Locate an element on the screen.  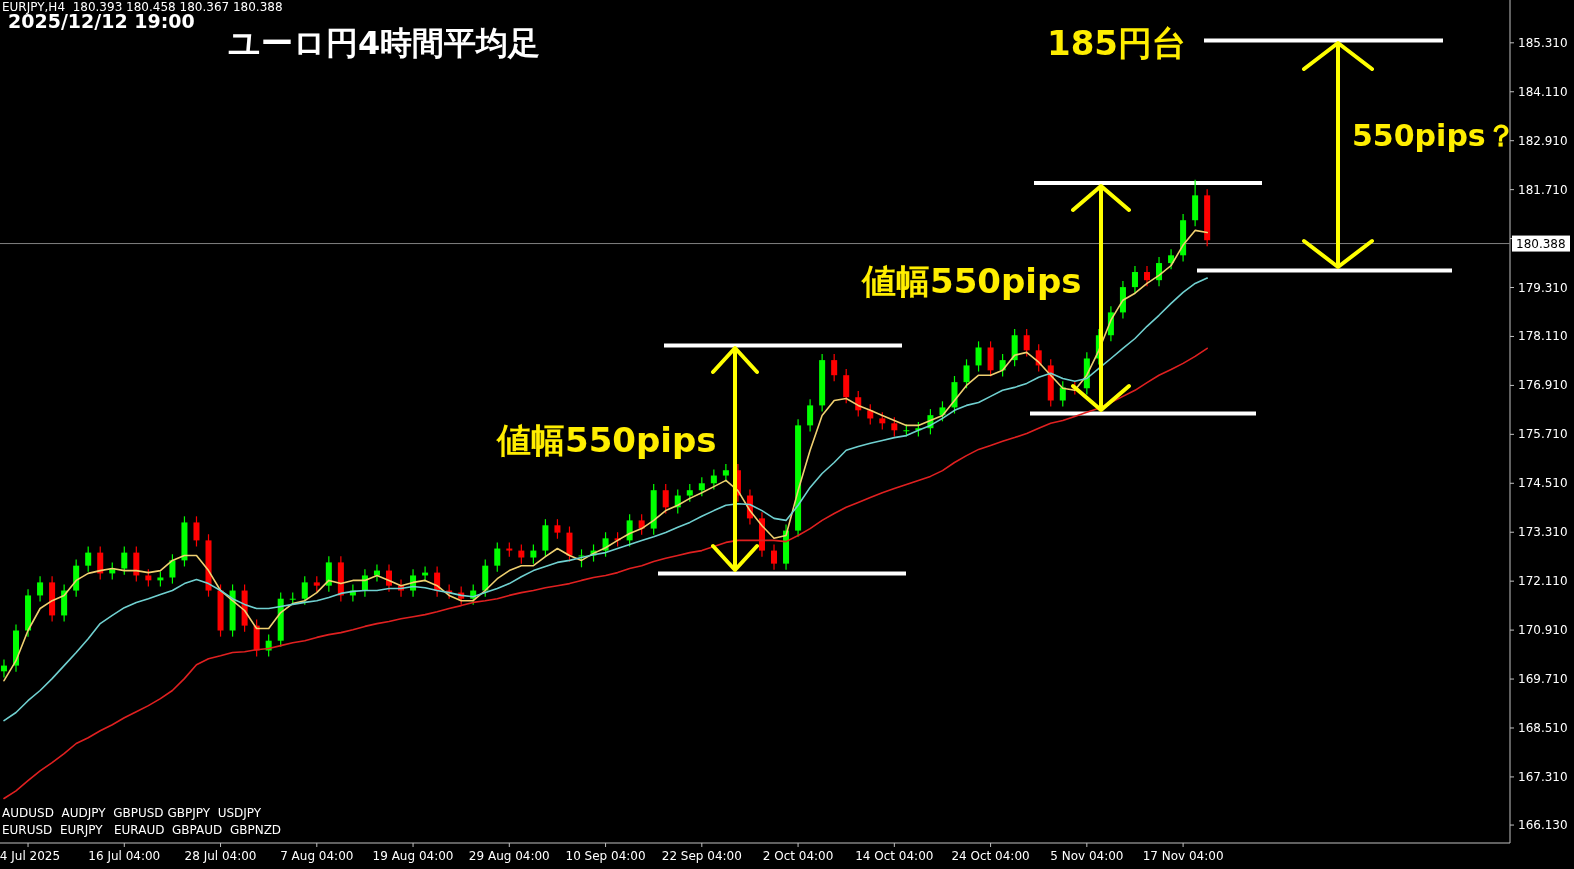
x-tick-label: 24 Oct 04:00 is located at coordinates (990, 856).